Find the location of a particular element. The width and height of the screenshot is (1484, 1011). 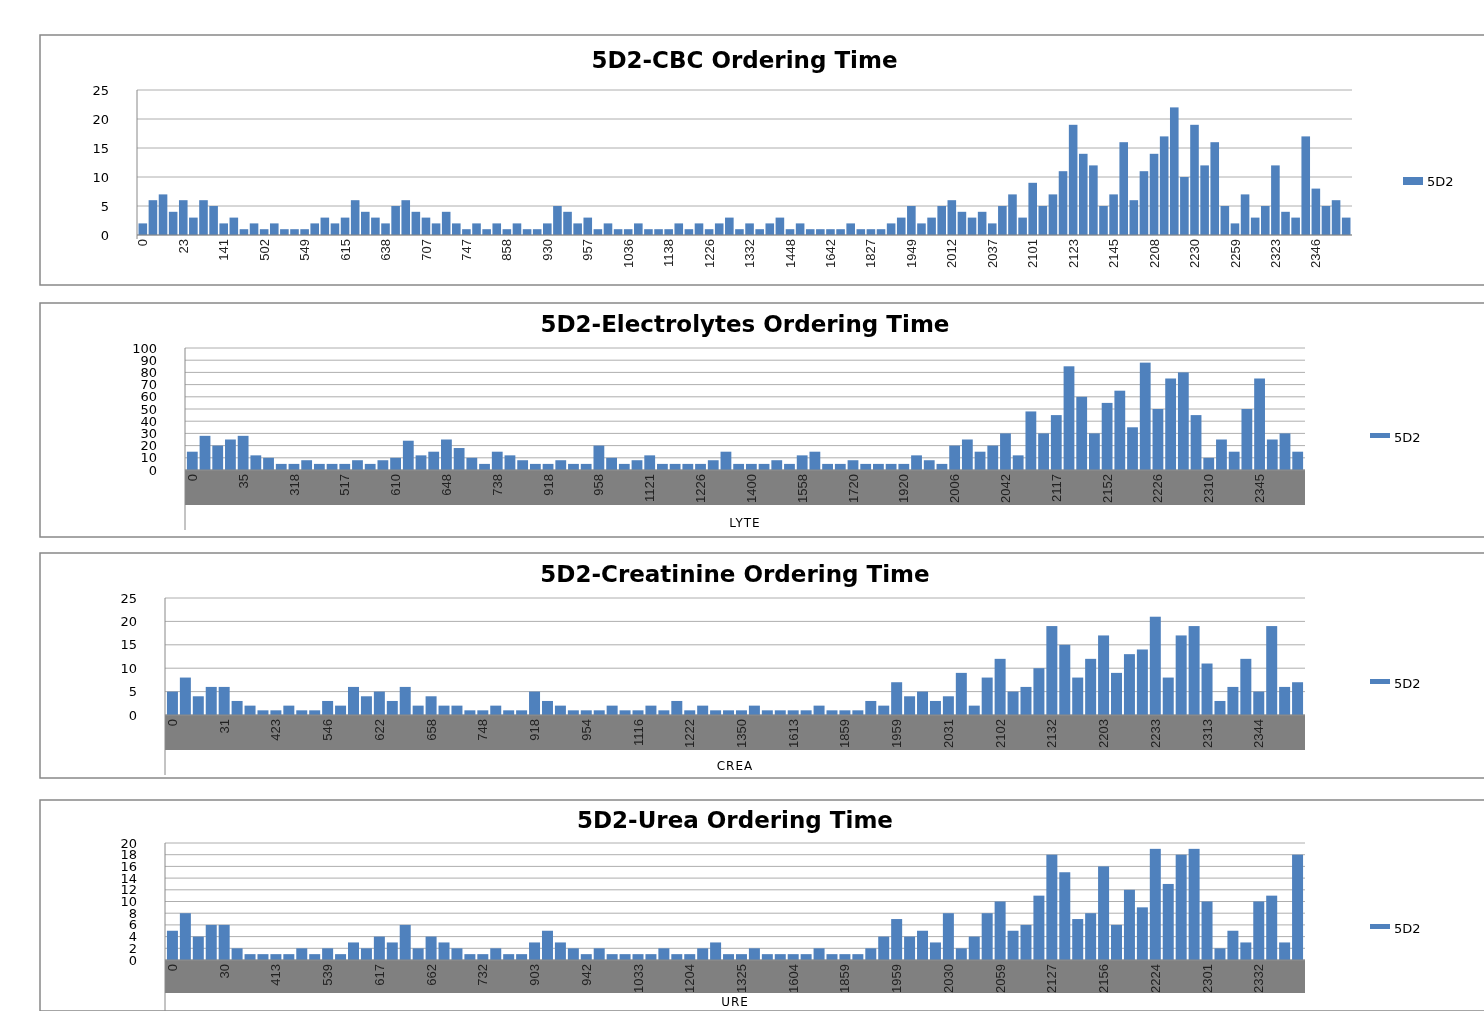

x-axis-title: URE is located at coordinates (735, 1002).